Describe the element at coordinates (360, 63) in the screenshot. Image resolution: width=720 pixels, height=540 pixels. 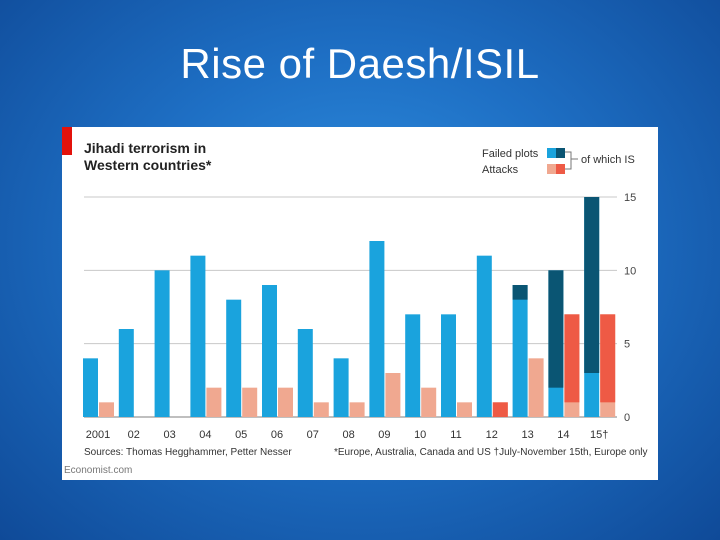
I see `slide-title: Rise of Daesh/ISIL` at that location.